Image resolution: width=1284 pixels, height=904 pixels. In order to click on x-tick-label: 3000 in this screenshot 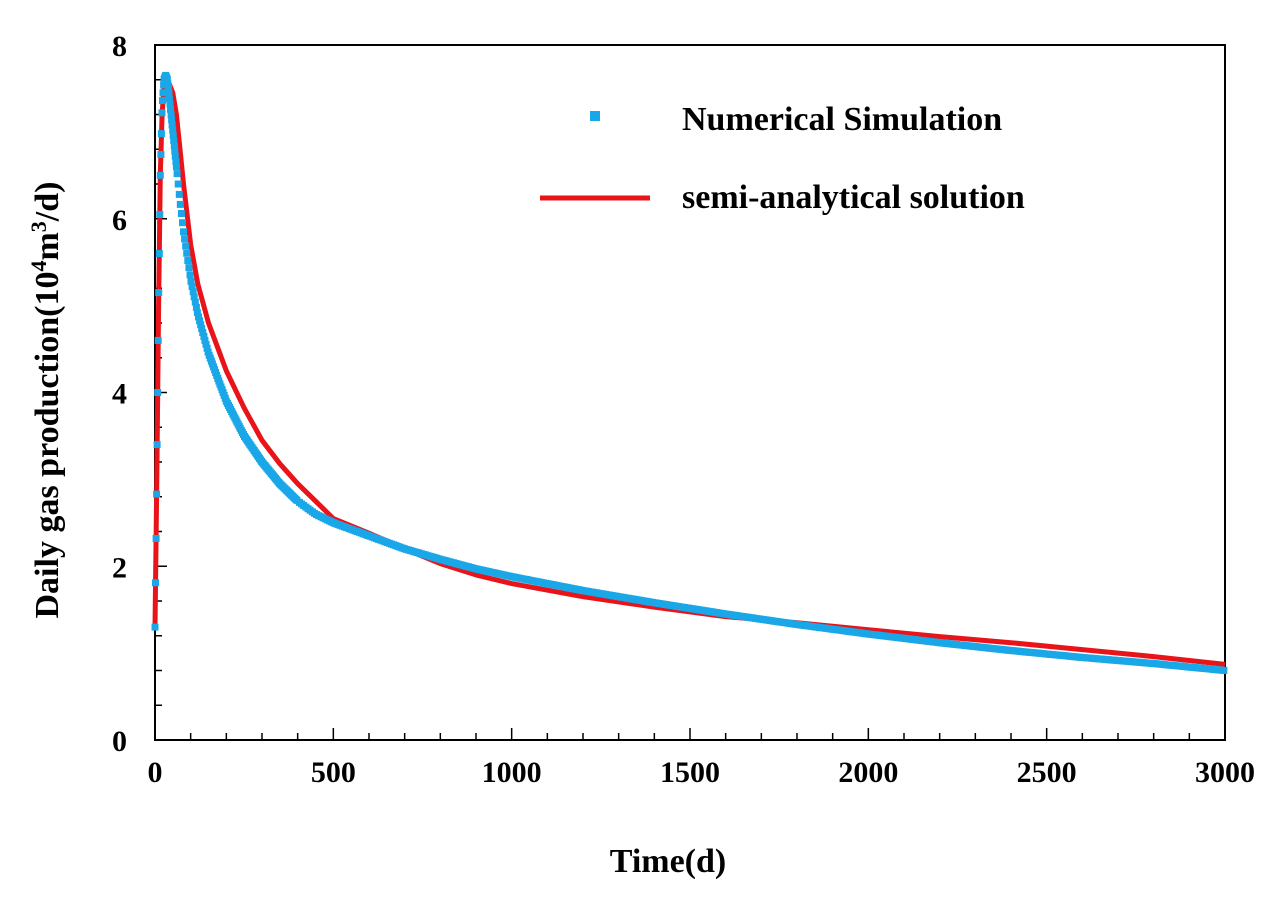, I will do `click(1225, 772)`.